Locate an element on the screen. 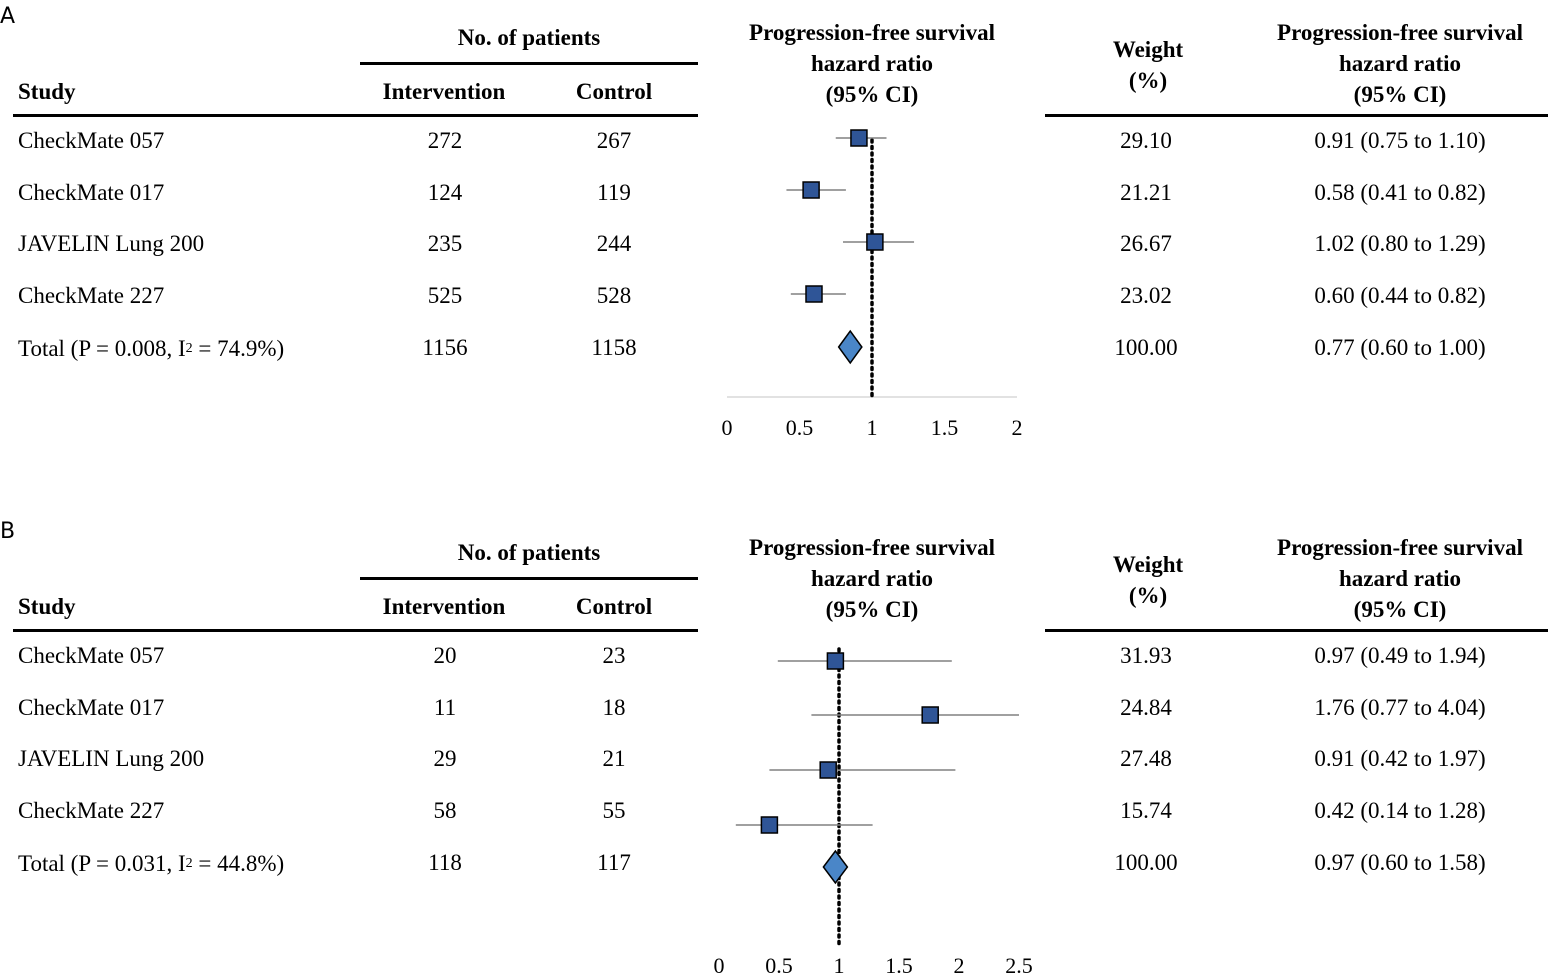  hr-value: 0.91 (0.42 to 1.97) is located at coordinates (1400, 758).